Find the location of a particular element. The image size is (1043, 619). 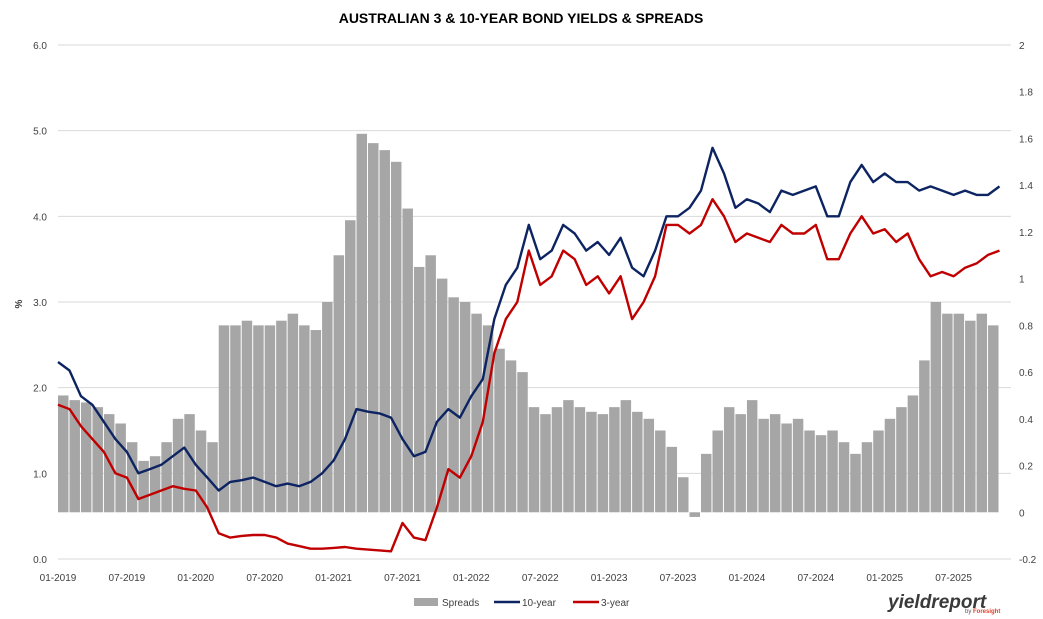

right-tick-label: 0 is located at coordinates (1022, 513).